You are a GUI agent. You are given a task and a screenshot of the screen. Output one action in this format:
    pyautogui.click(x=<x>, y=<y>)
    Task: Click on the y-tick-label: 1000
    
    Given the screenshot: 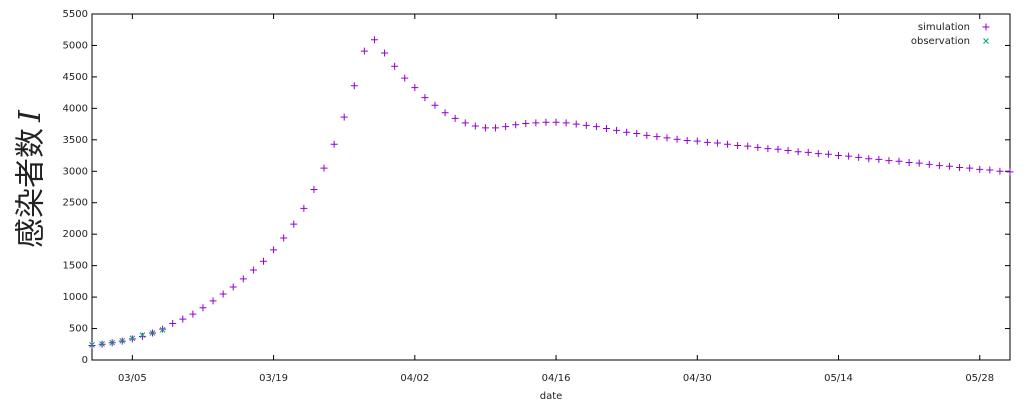 What is the action you would take?
    pyautogui.click(x=75, y=297)
    